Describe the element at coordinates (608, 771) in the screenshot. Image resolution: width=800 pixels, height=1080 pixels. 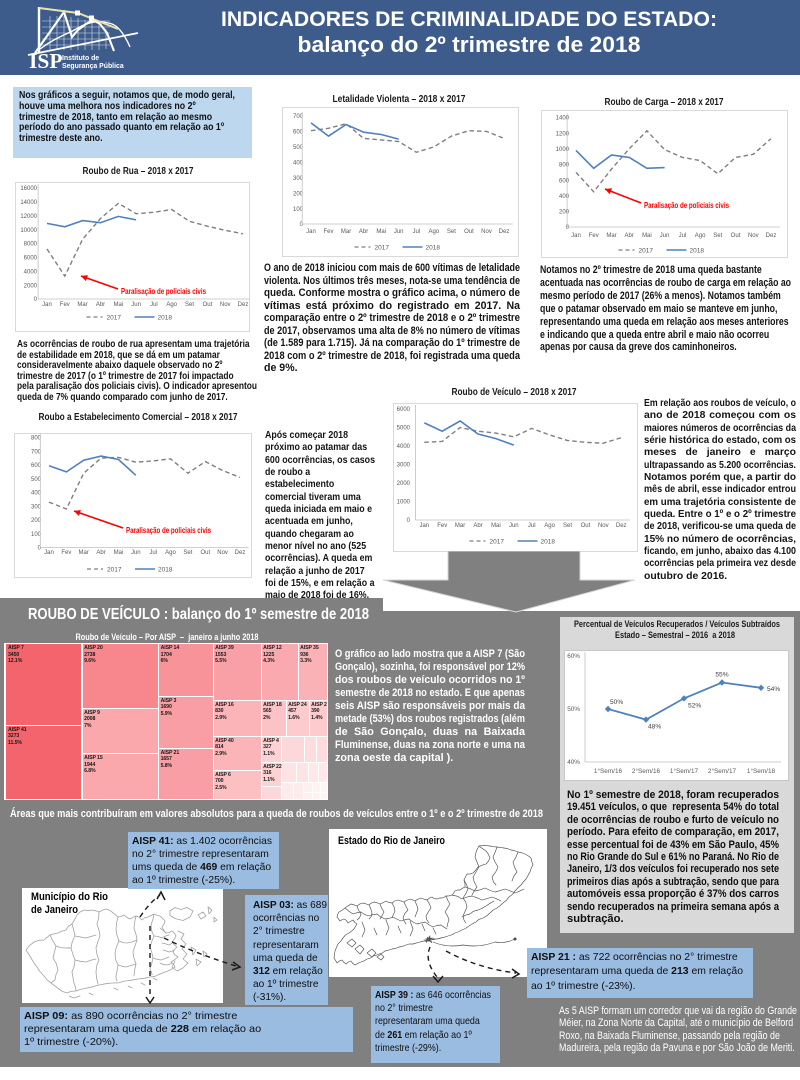
I see `svg-text: 1°Sem/16` at that location.